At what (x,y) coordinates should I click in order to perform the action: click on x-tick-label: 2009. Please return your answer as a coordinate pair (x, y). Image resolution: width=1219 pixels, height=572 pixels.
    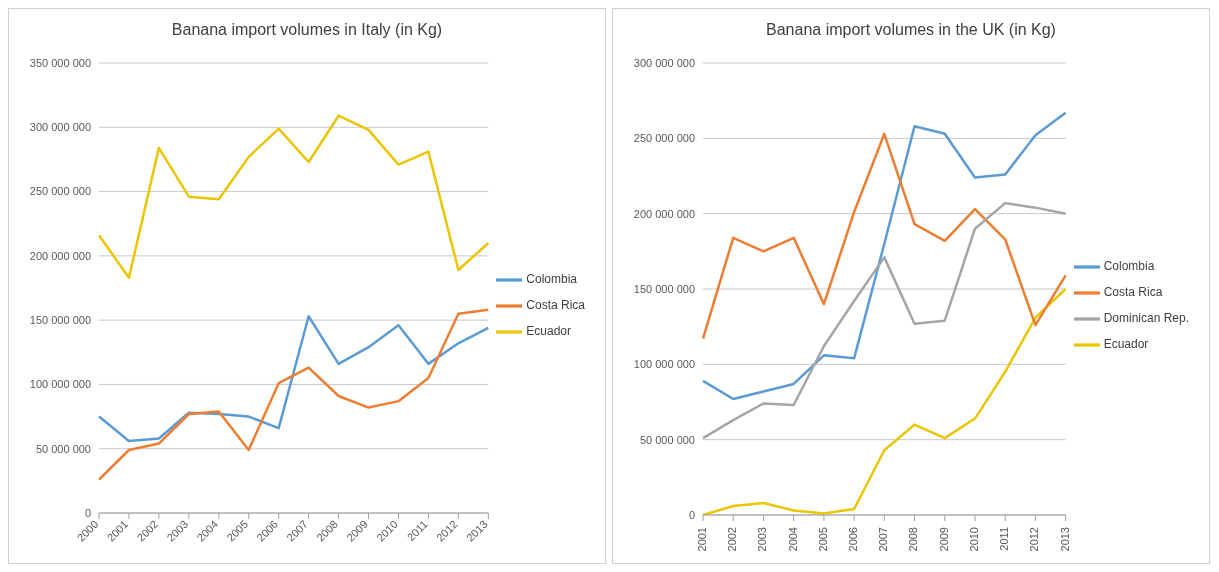
    Looking at the image, I should click on (943, 539).